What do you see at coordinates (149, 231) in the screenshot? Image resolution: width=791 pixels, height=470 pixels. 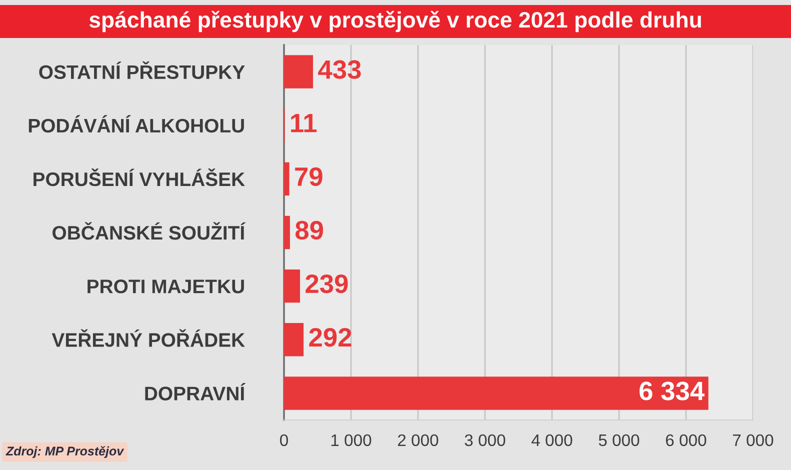 I see `y-tick-label: OBČANSKÉ SOUŽITÍ` at bounding box center [149, 231].